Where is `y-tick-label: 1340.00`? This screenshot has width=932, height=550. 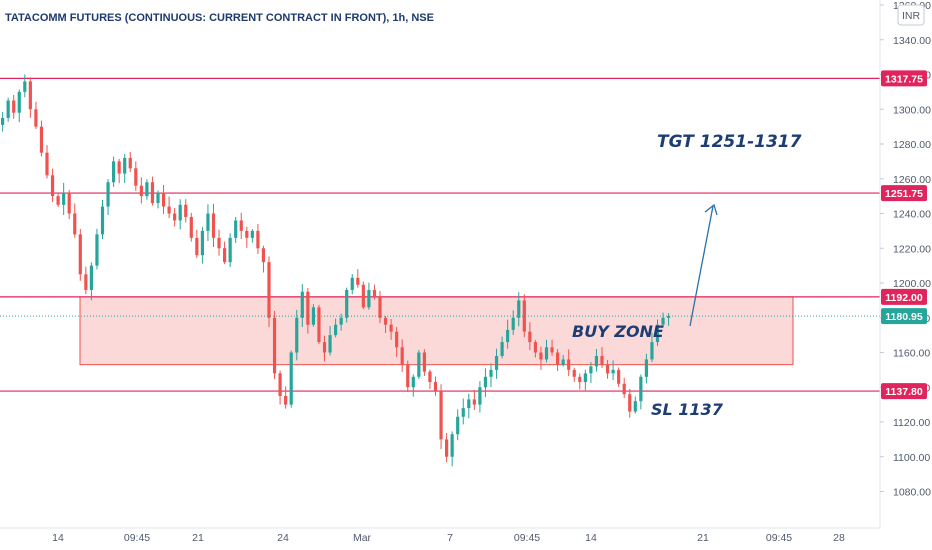
y-tick-label: 1340.00 is located at coordinates (912, 41).